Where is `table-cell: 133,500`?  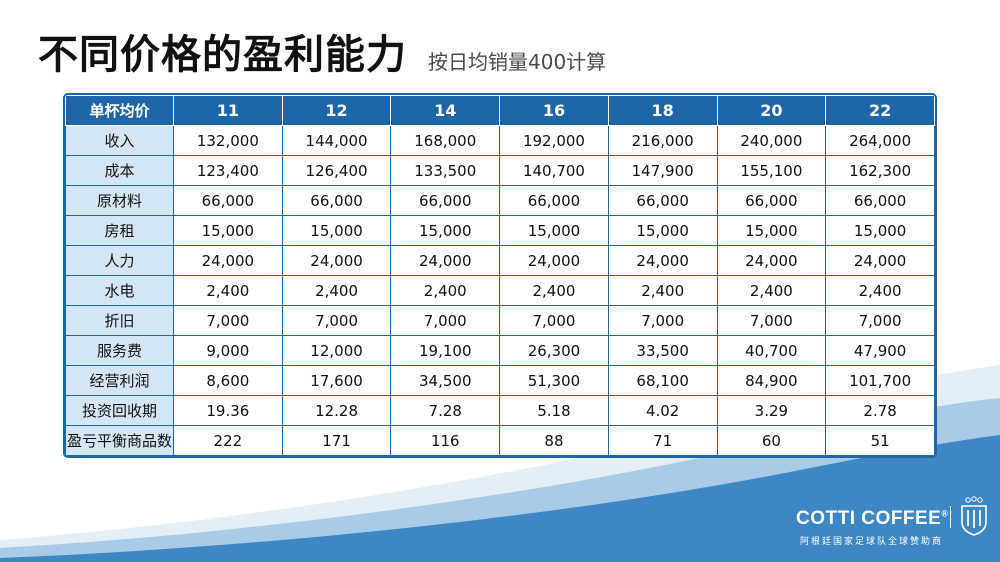 table-cell: 133,500 is located at coordinates (445, 170).